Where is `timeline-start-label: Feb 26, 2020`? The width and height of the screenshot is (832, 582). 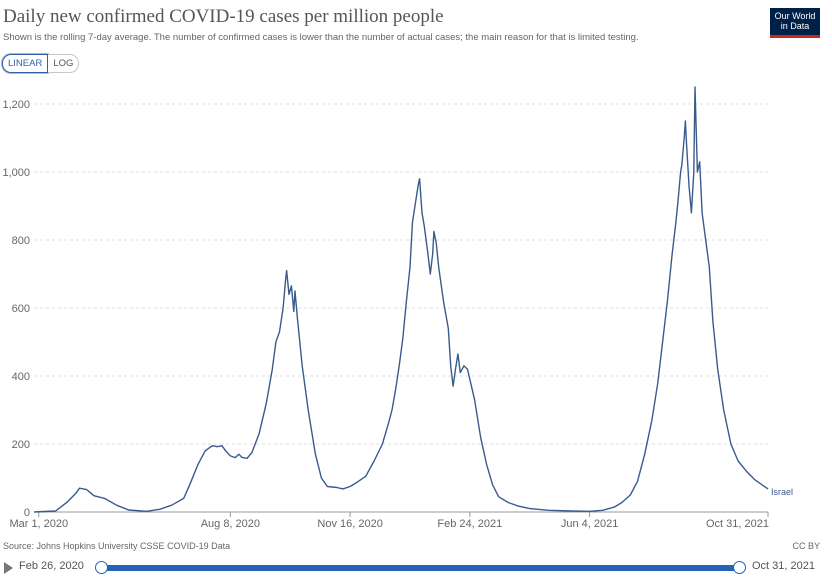
timeline-start-label: Feb 26, 2020 is located at coordinates (51, 566).